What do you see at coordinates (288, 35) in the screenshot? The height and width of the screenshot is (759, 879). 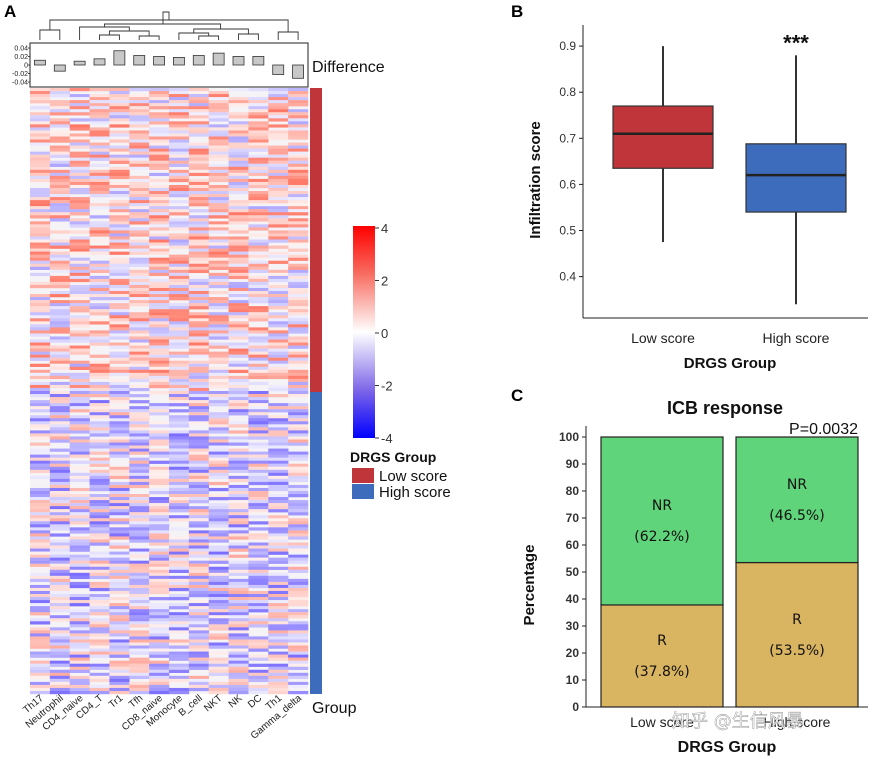 I see `dendrogram-branch` at bounding box center [288, 35].